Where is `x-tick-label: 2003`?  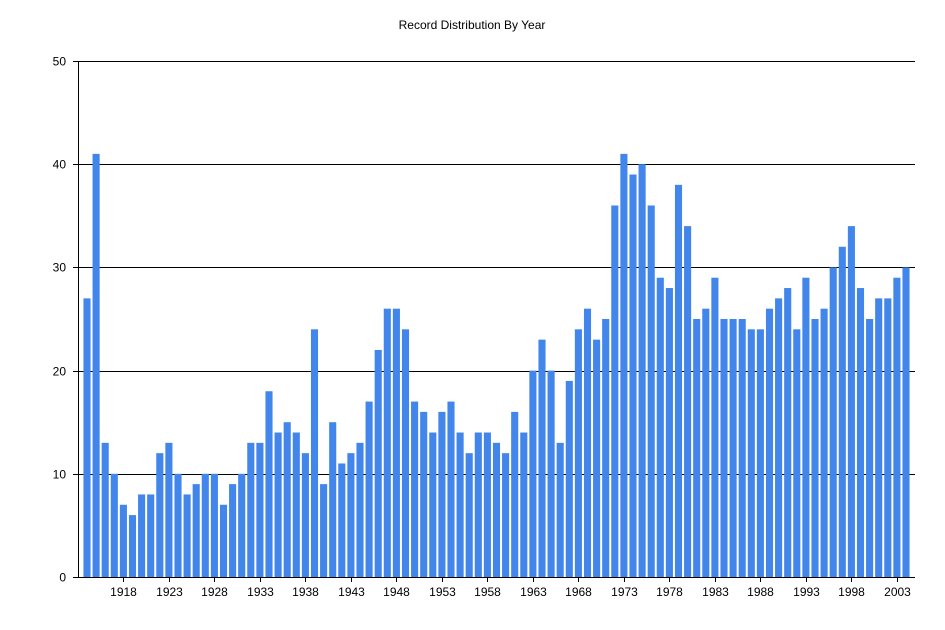 x-tick-label: 2003 is located at coordinates (897, 592).